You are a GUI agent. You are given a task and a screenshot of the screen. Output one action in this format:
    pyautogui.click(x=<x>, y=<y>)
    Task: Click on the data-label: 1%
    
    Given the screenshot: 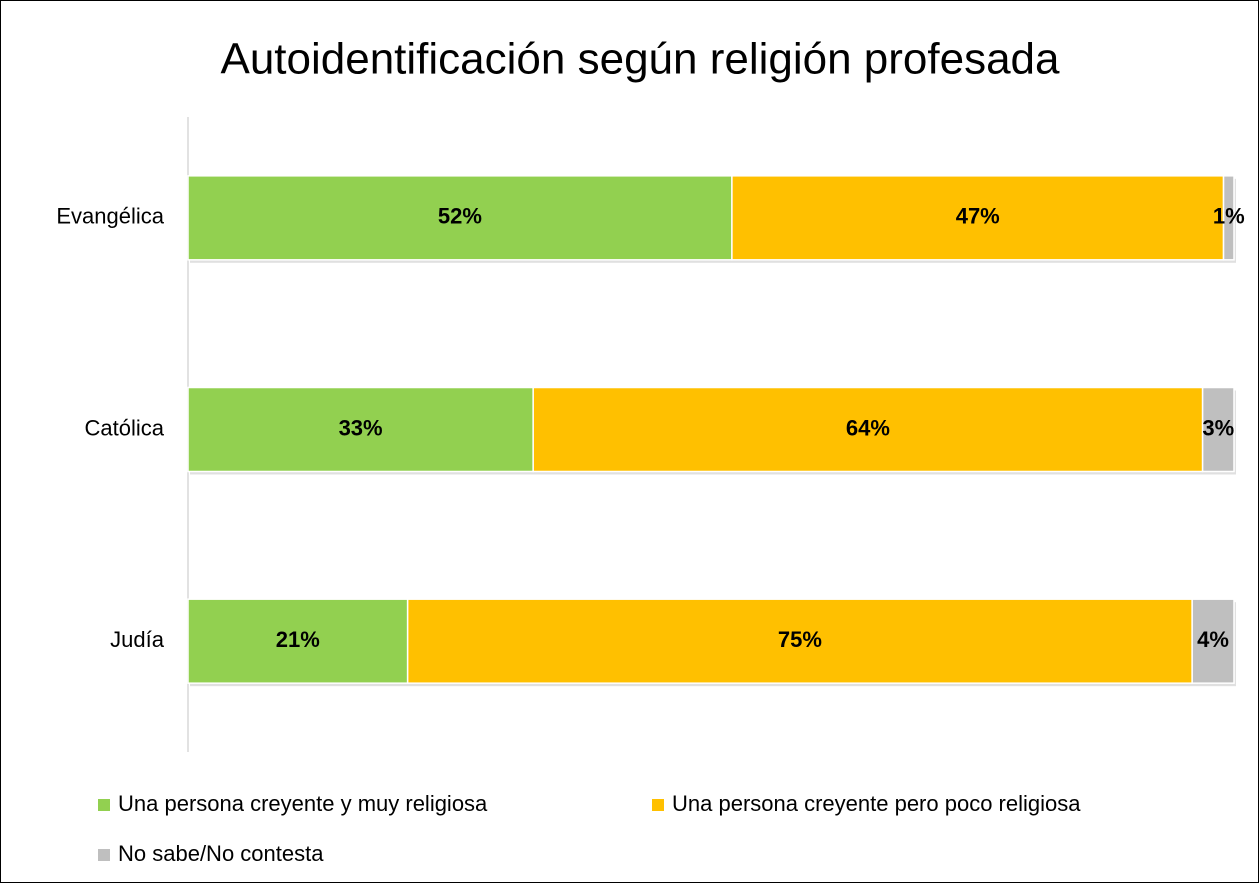 What is the action you would take?
    pyautogui.click(x=1229, y=216)
    